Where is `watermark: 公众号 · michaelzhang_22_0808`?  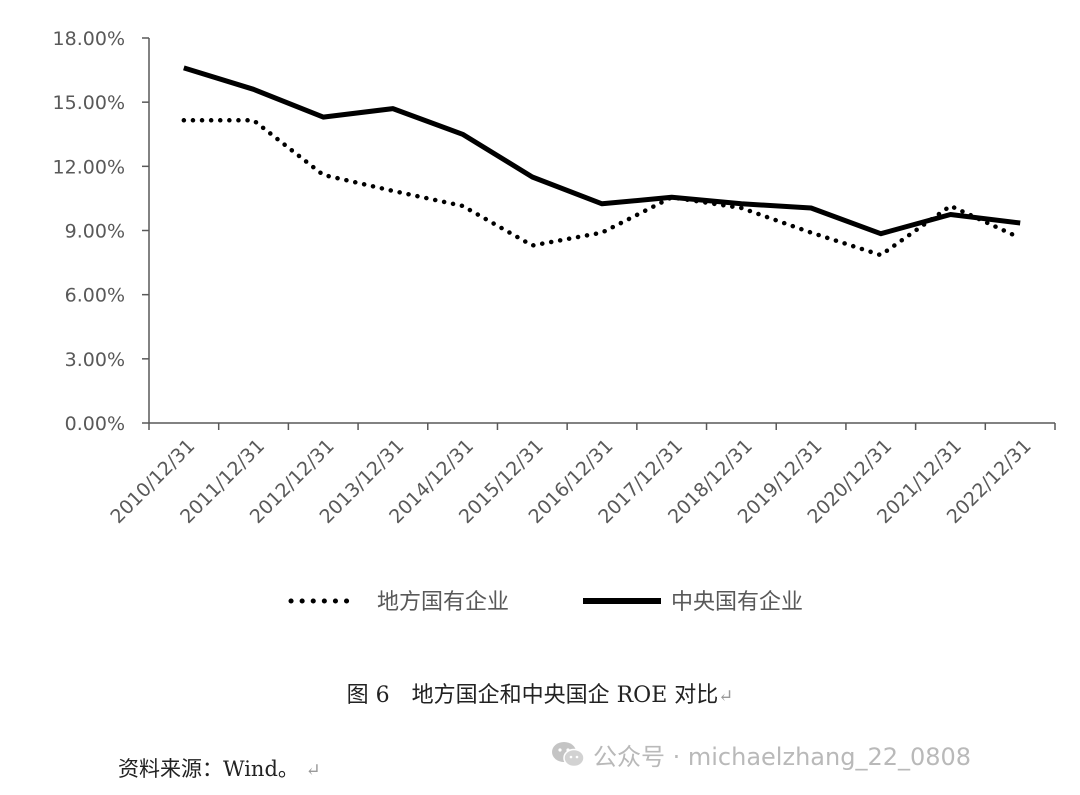
watermark: 公众号 · michaelzhang_22_0808 is located at coordinates (761, 754).